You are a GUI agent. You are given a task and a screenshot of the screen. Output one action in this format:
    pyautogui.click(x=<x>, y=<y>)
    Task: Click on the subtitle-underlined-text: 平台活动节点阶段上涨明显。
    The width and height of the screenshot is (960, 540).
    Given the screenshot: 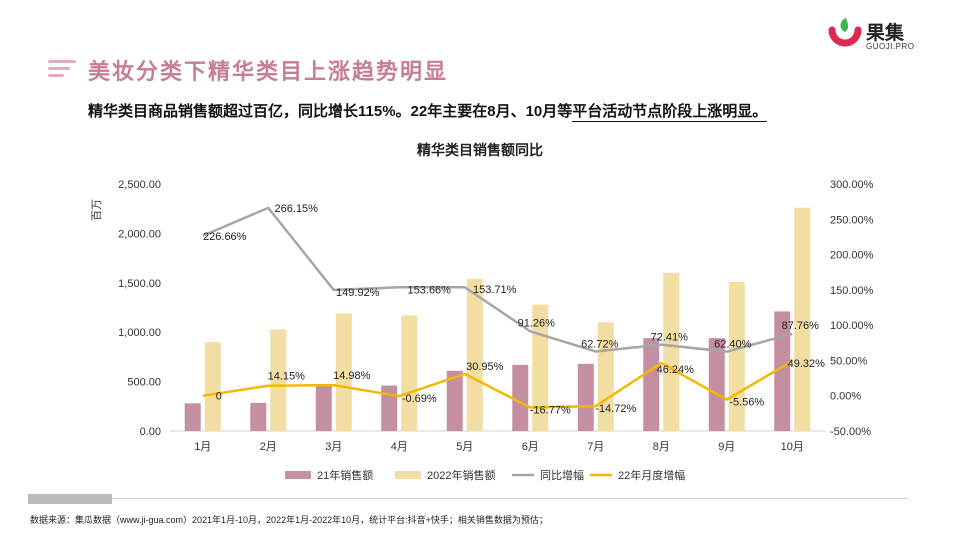 What is the action you would take?
    pyautogui.click(x=670, y=112)
    